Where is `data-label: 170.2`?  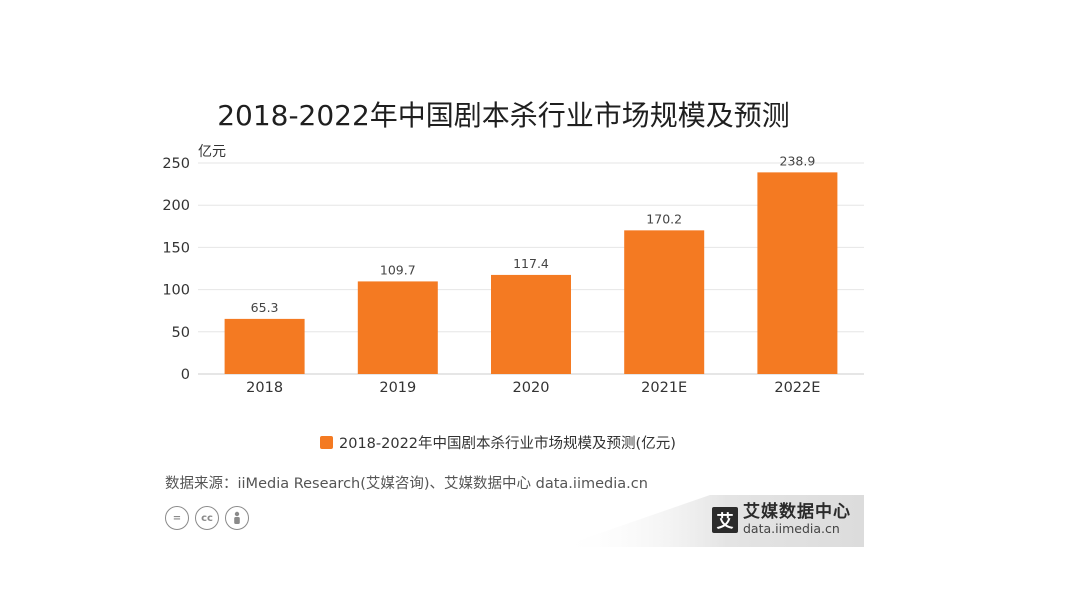
data-label: 170.2 is located at coordinates (664, 218).